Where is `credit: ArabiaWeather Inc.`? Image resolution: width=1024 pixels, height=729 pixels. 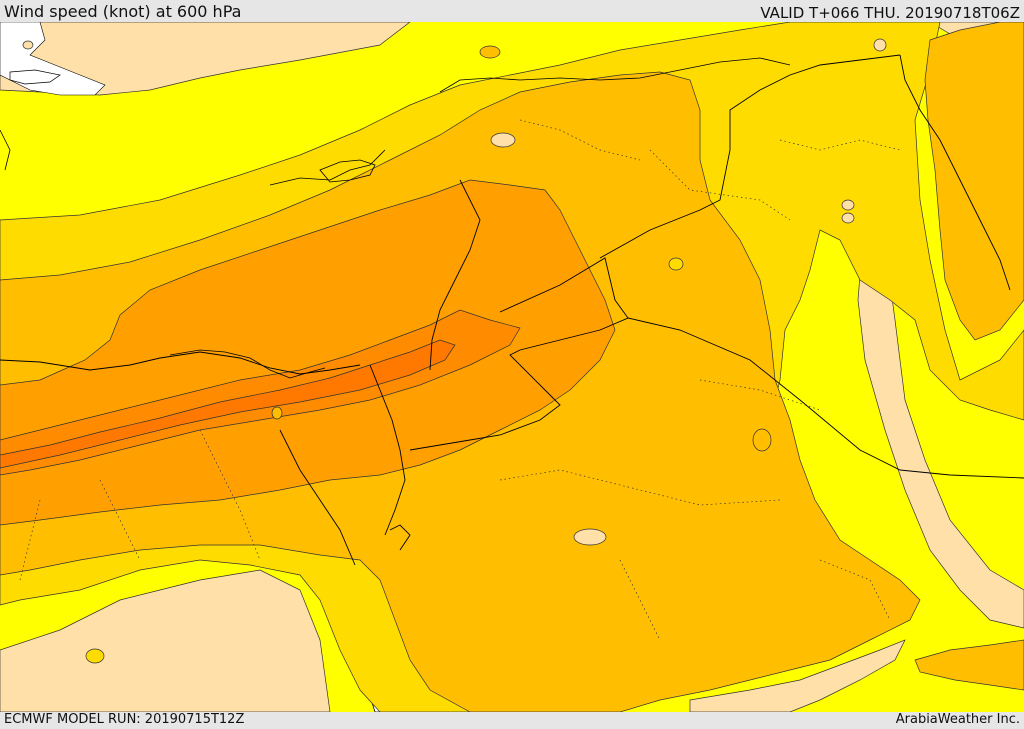 credit: ArabiaWeather Inc. is located at coordinates (957, 719).